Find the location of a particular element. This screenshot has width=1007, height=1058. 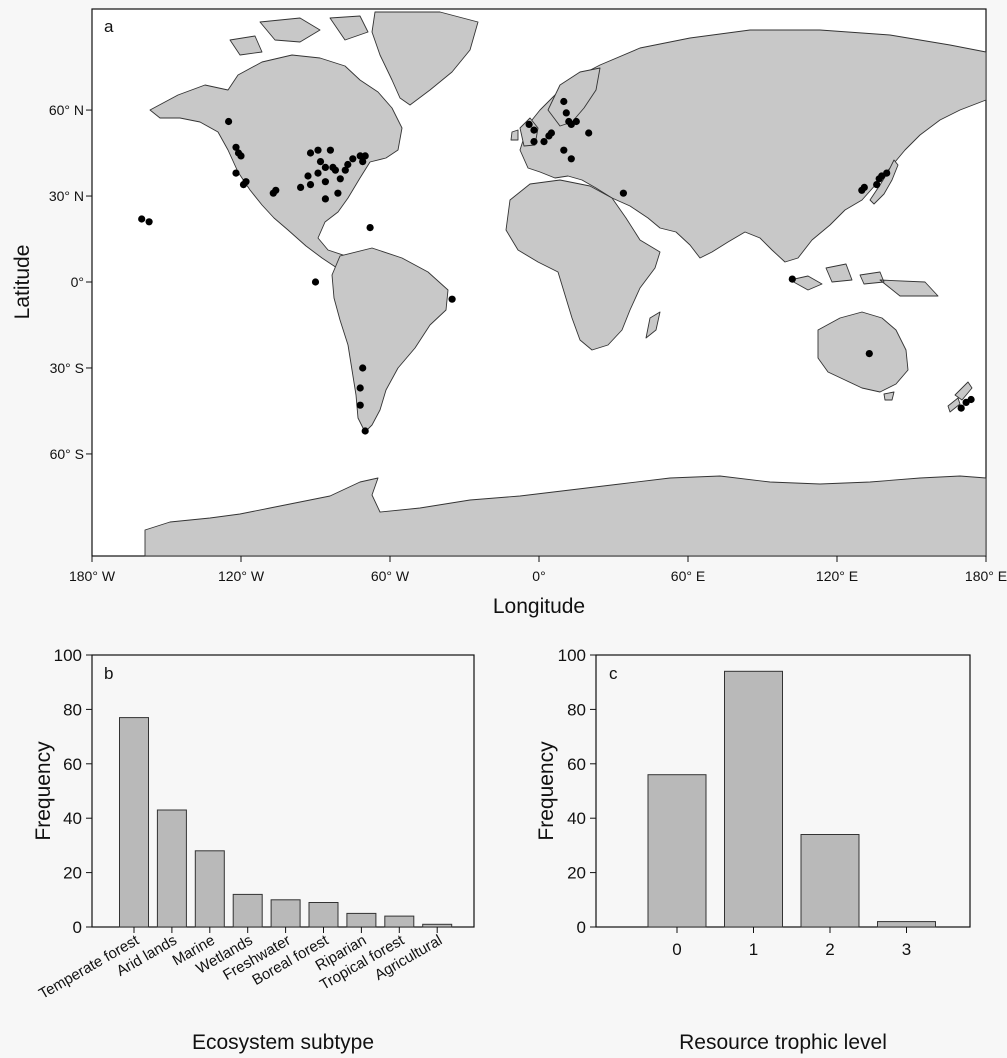

map-x-tick-label: 120° W is located at coordinates (241, 576).